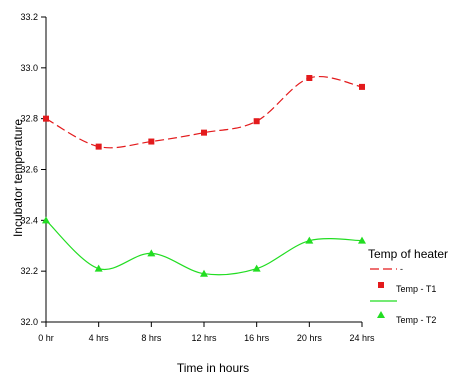 The image size is (464, 376). I want to click on y-tick-label: 32.8, so click(29, 119).